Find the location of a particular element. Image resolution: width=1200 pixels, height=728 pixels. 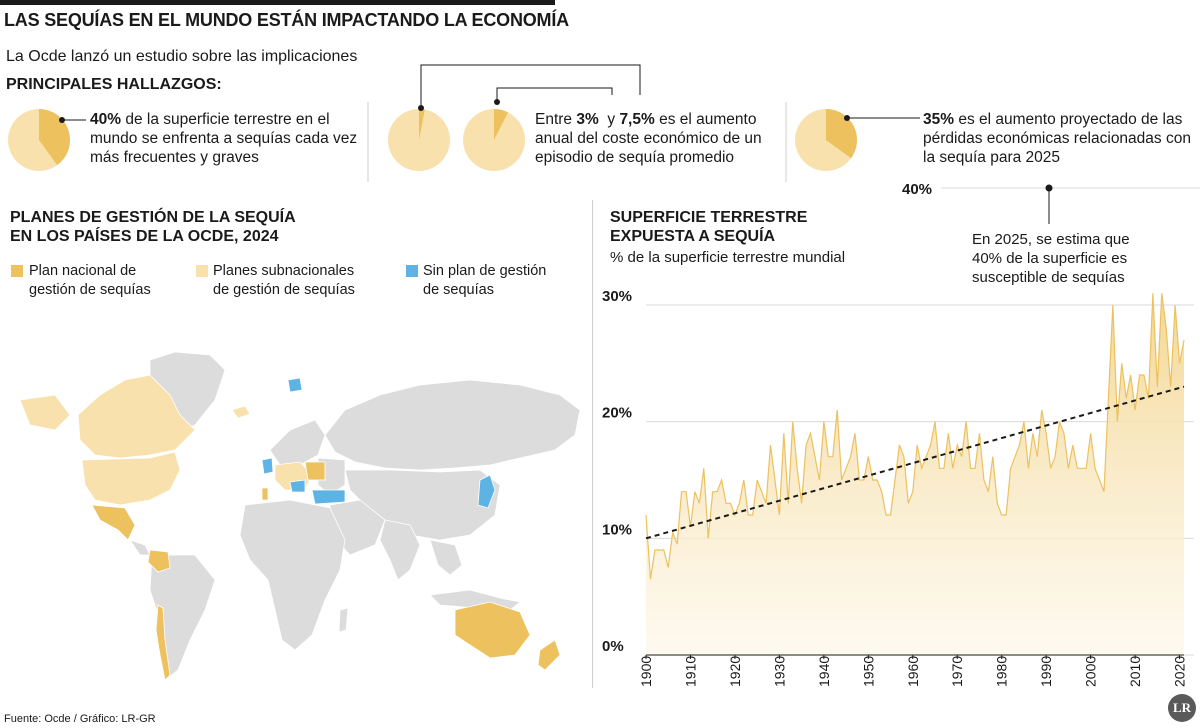

russia is located at coordinates (452, 425).